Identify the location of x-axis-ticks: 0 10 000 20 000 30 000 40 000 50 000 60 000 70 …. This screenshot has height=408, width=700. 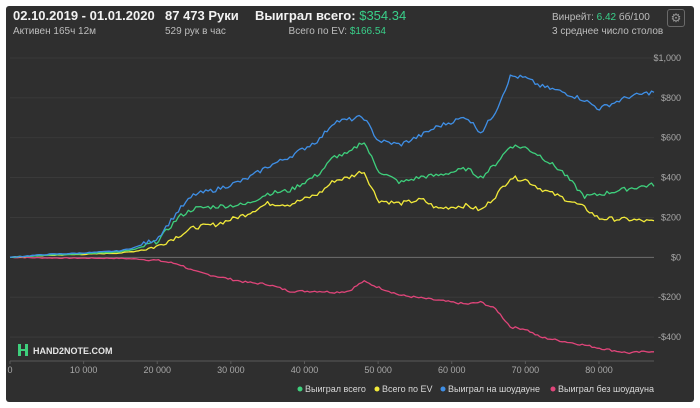
(309, 370).